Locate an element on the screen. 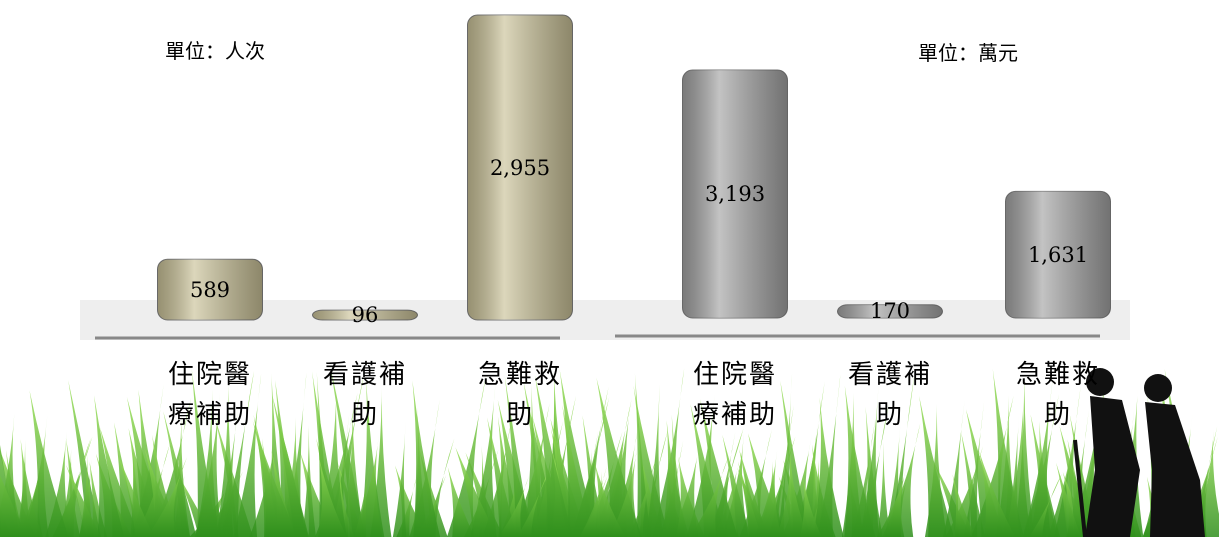 The width and height of the screenshot is (1219, 537). category-label: 住院醫療補助 is located at coordinates (209, 395).